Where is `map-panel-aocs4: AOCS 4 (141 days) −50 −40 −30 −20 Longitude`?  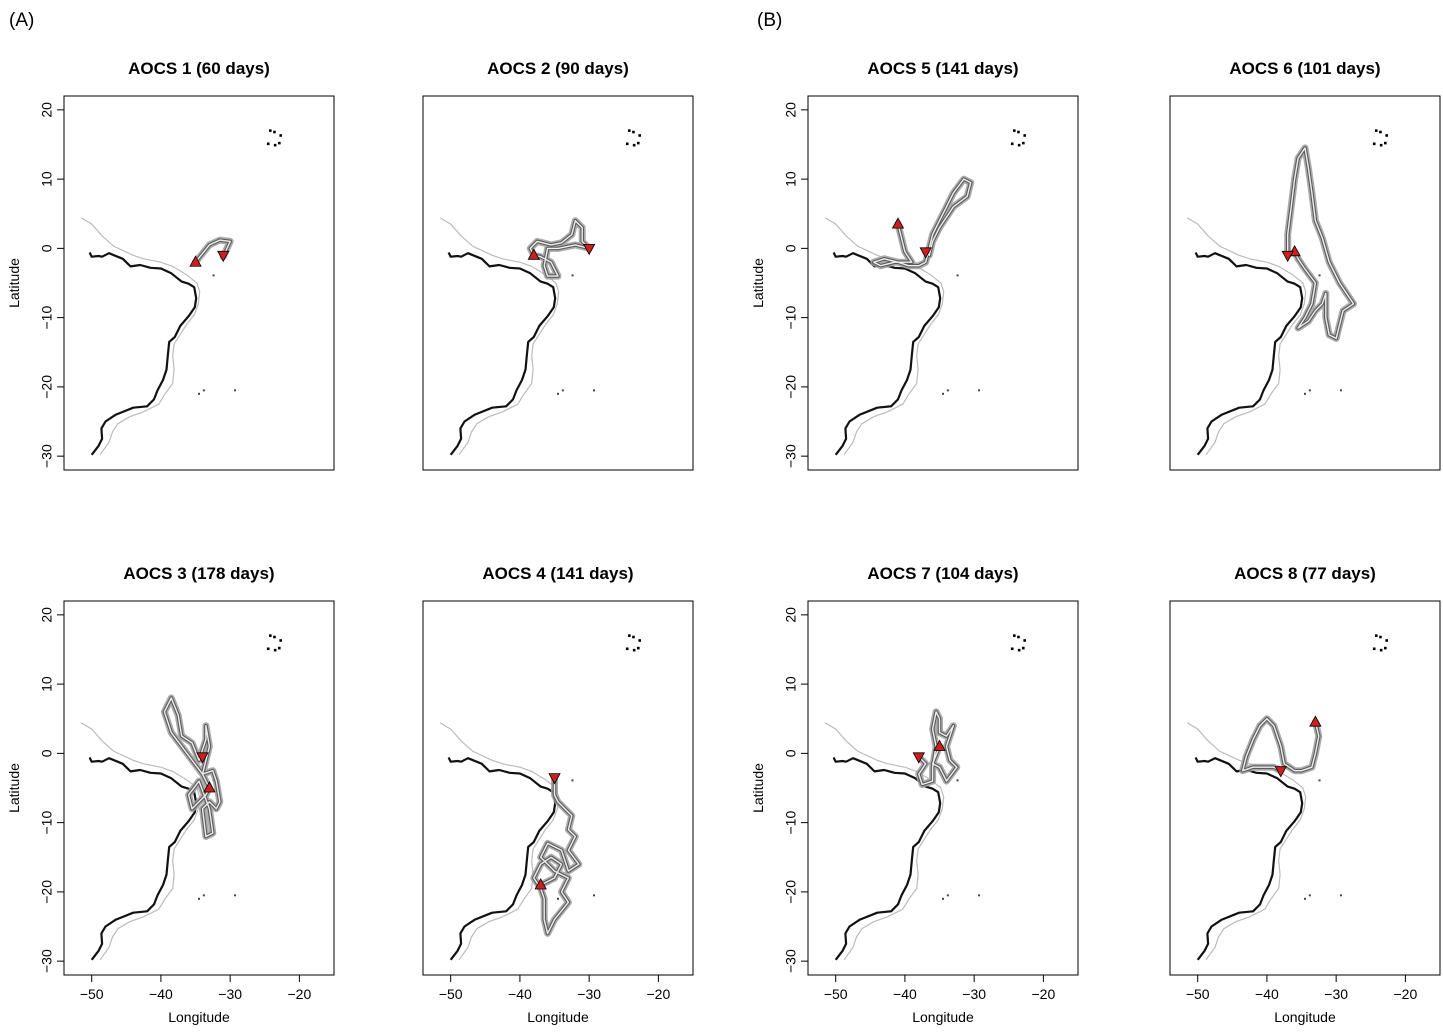
map-panel-aocs4: AOCS 4 (141 days) −50 −40 −30 −20 Longitude is located at coordinates (558, 794).